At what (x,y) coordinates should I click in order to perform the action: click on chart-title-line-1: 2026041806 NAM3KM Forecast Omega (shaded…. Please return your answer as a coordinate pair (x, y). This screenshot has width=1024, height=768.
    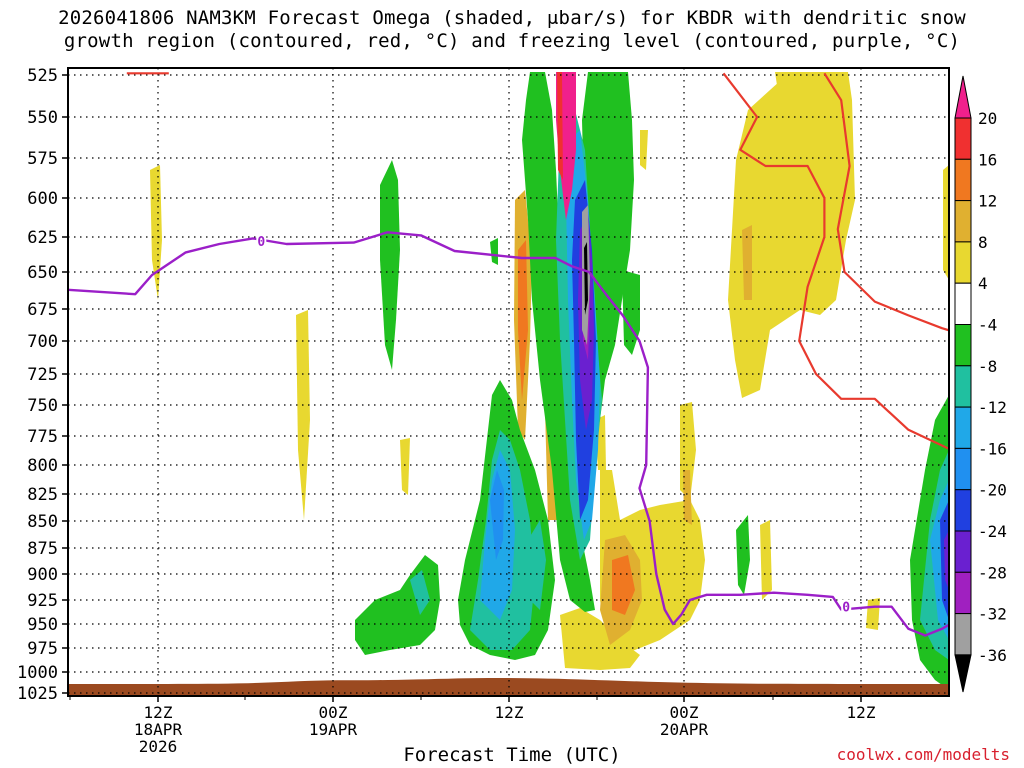
    Looking at the image, I should click on (512, 18).